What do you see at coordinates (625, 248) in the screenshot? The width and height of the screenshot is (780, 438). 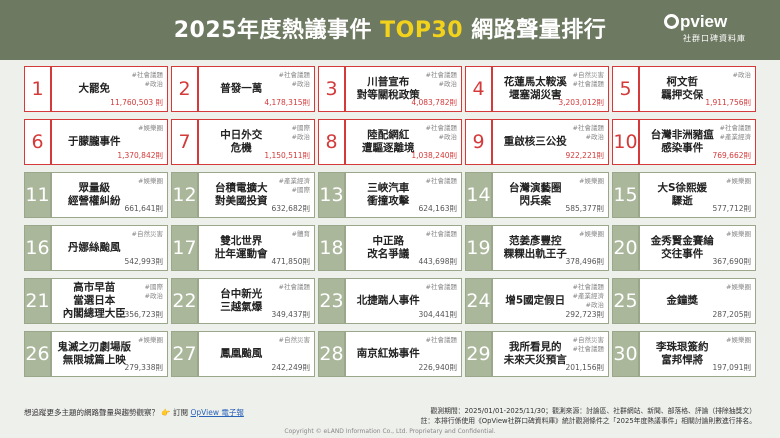 I see `rank-number: 20` at bounding box center [625, 248].